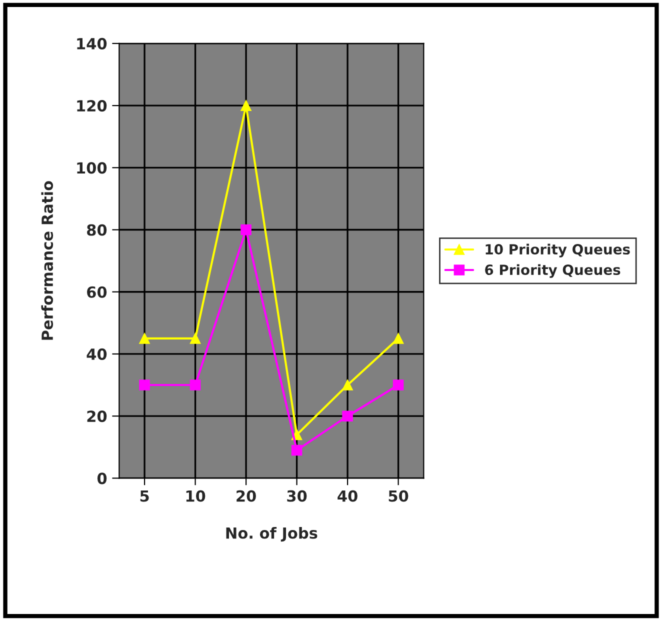 The width and height of the screenshot is (662, 621). Describe the element at coordinates (552, 271) in the screenshot. I see `legend-label: 6 Priority Queues` at that location.